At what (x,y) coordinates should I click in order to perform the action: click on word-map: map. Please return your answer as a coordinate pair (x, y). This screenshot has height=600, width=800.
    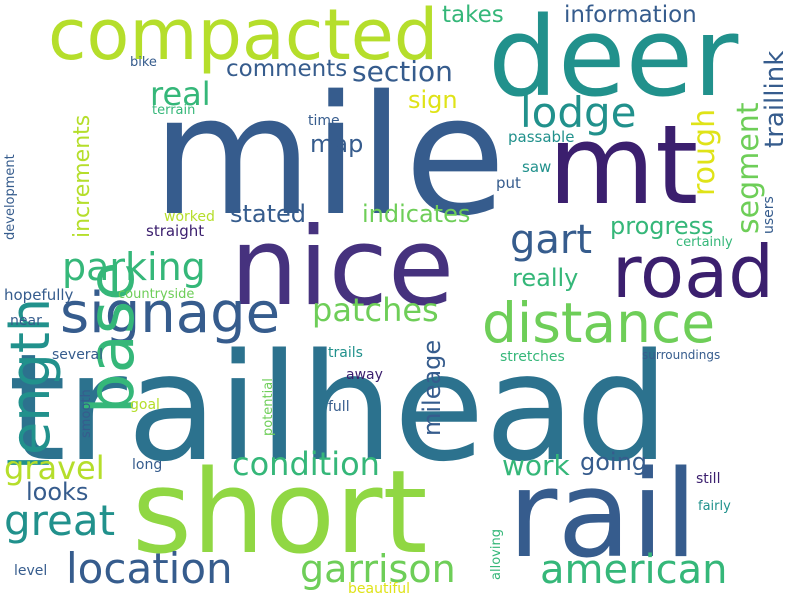
    Looking at the image, I should click on (337, 144).